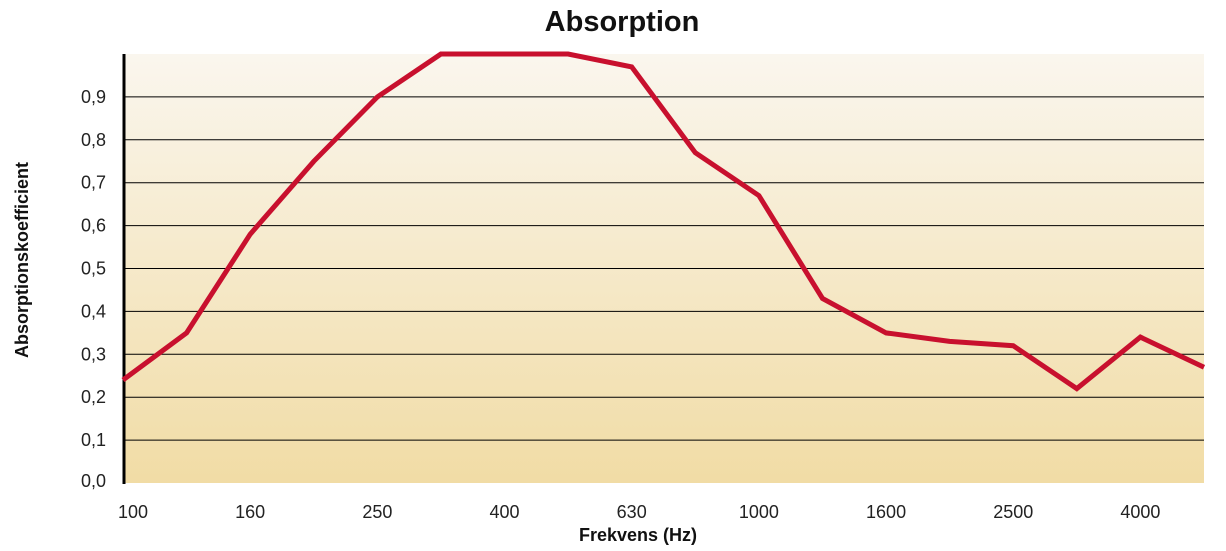 This screenshot has height=551, width=1226. What do you see at coordinates (886, 512) in the screenshot?
I see `x-tick-label: 1600` at bounding box center [886, 512].